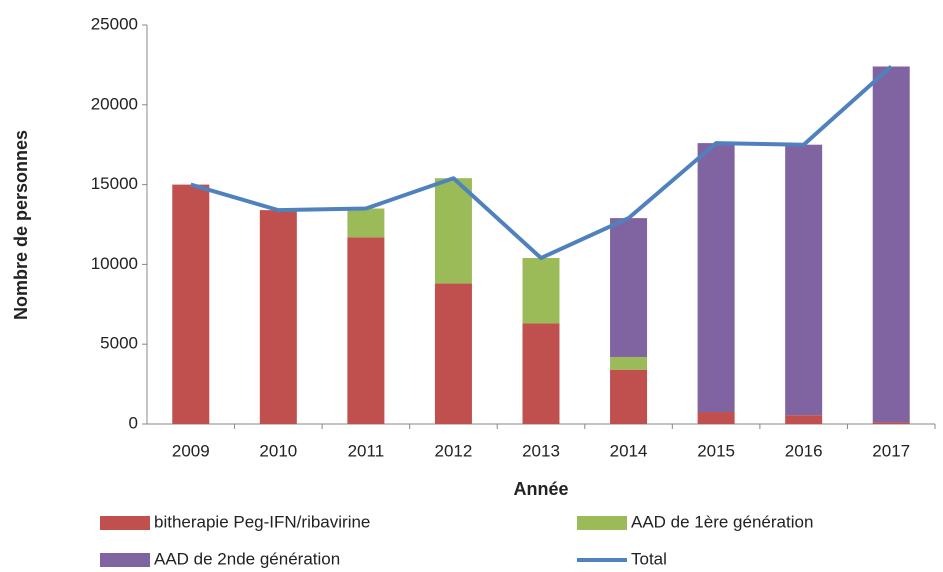  Describe the element at coordinates (716, 450) in the screenshot. I see `x-tick-label: 2015` at that location.